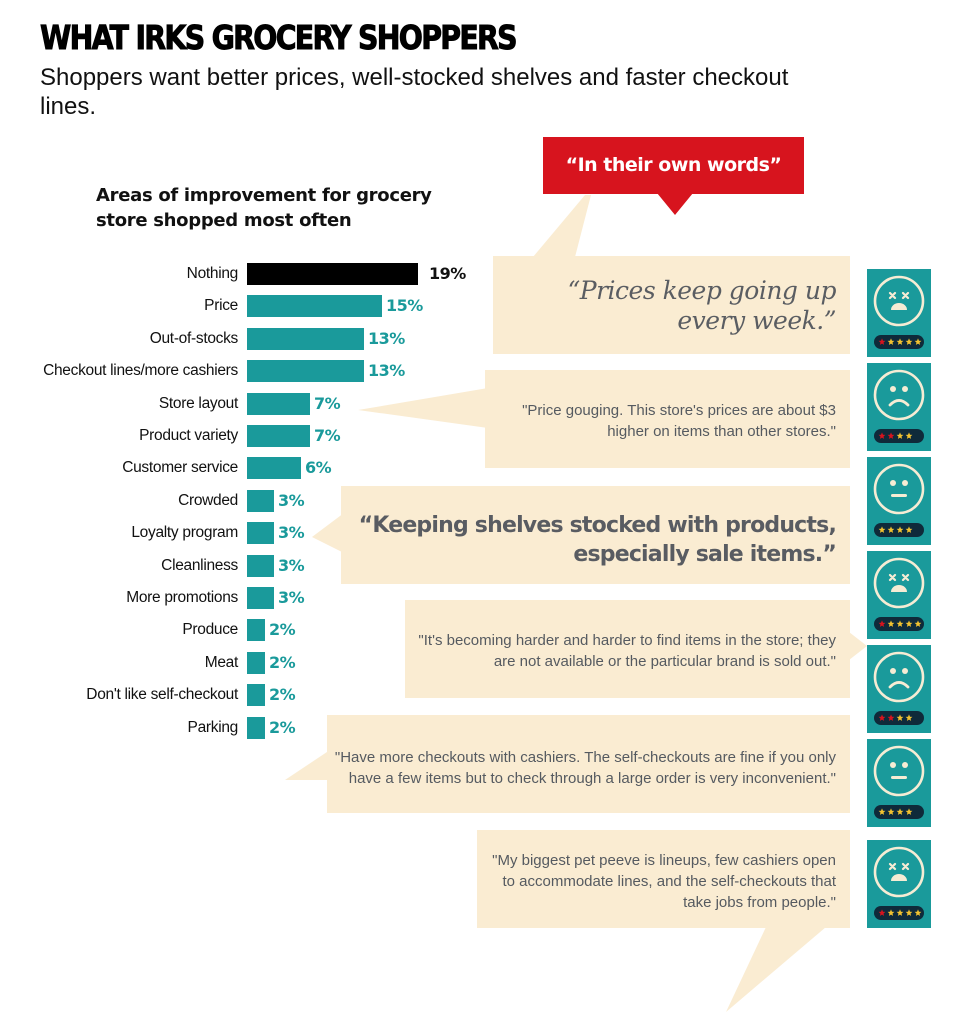  What do you see at coordinates (199, 565) in the screenshot?
I see `bar-label: Cleanliness` at bounding box center [199, 565].